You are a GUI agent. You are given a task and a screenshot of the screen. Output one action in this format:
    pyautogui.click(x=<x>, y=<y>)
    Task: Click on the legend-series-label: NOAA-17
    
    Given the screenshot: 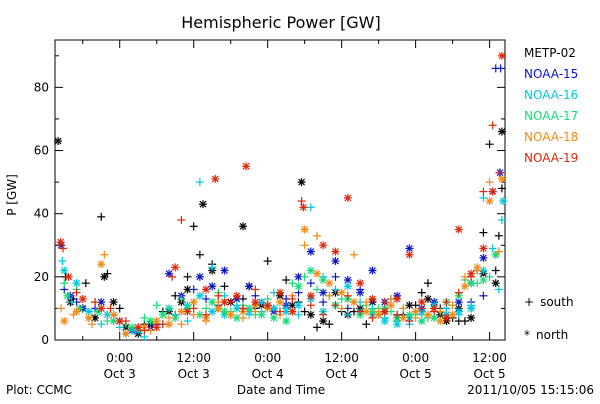 What is the action you would take?
    pyautogui.click(x=551, y=116)
    